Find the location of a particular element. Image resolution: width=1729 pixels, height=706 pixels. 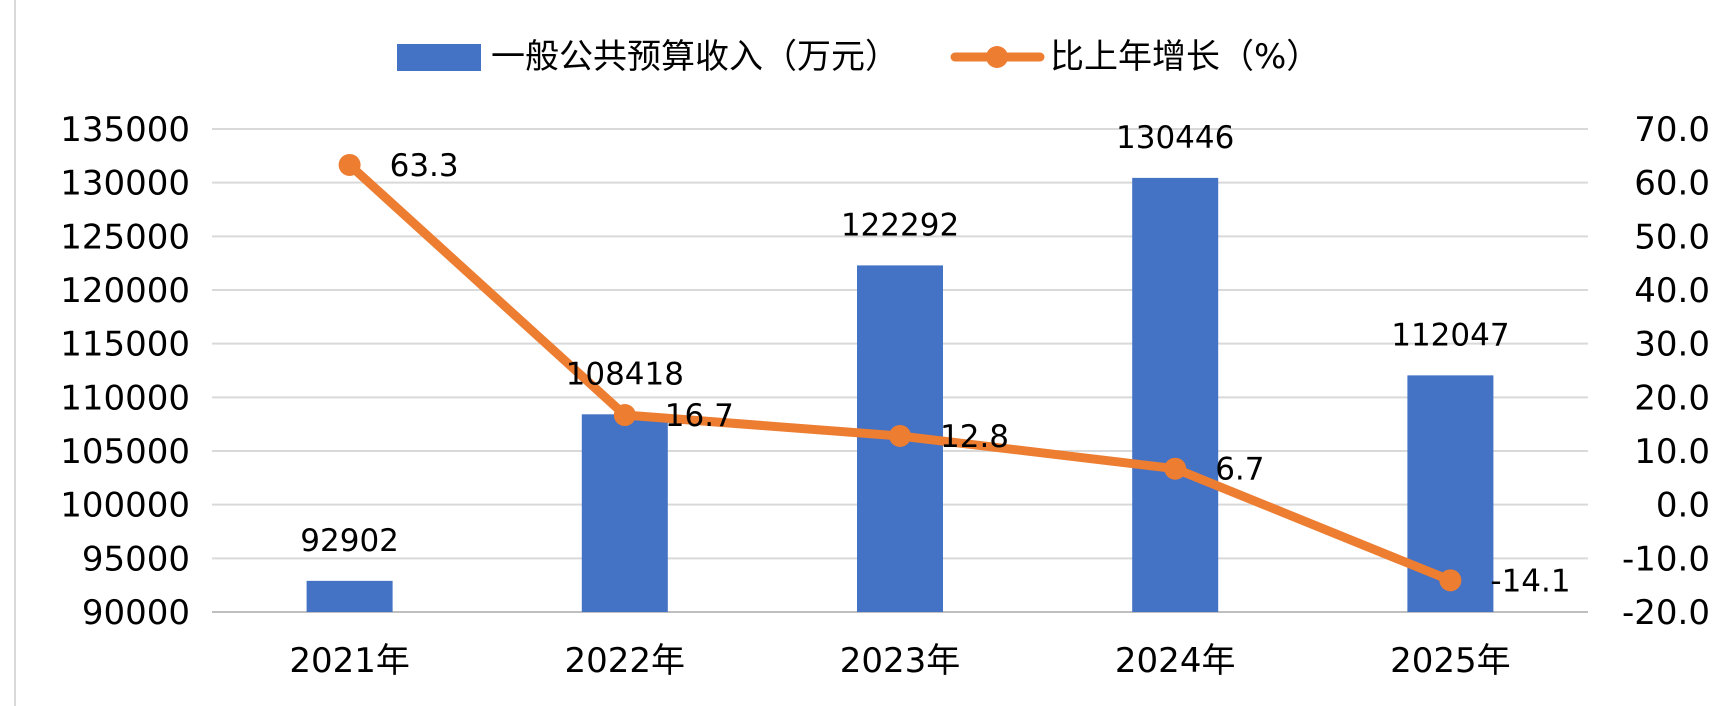

y-right-tick-label: 30.0 is located at coordinates (1672, 345).